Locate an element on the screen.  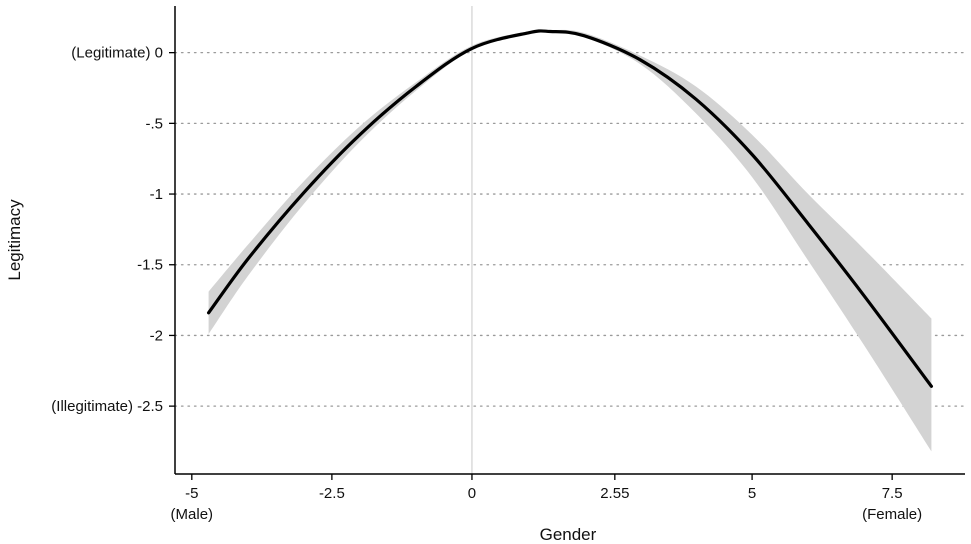
x-axis-title: Gender is located at coordinates (568, 534).